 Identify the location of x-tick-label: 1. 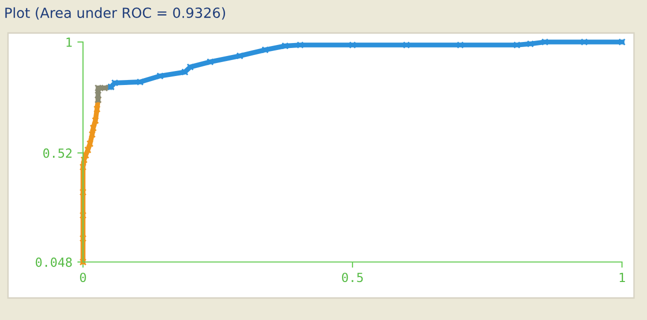
(622, 277).